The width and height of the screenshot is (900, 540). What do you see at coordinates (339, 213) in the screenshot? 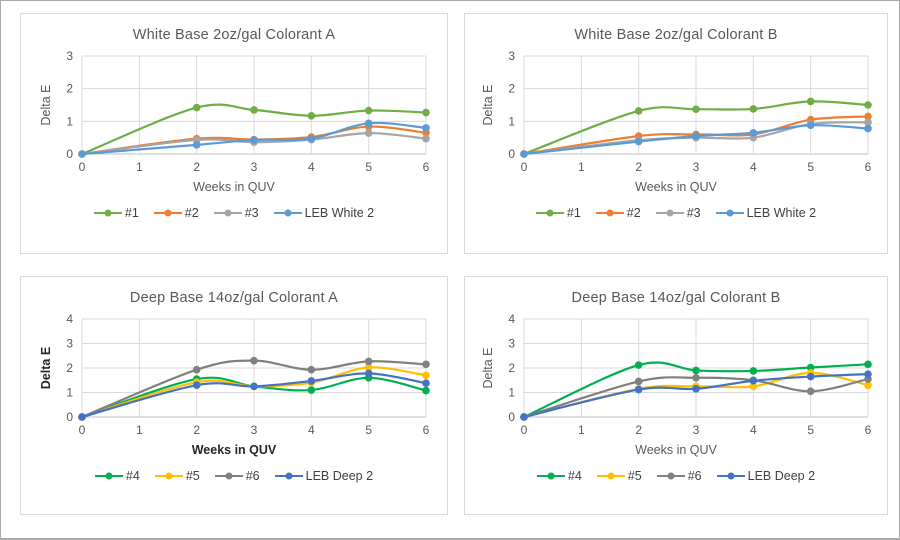
I see `legend-label: LEB White 2` at bounding box center [339, 213].